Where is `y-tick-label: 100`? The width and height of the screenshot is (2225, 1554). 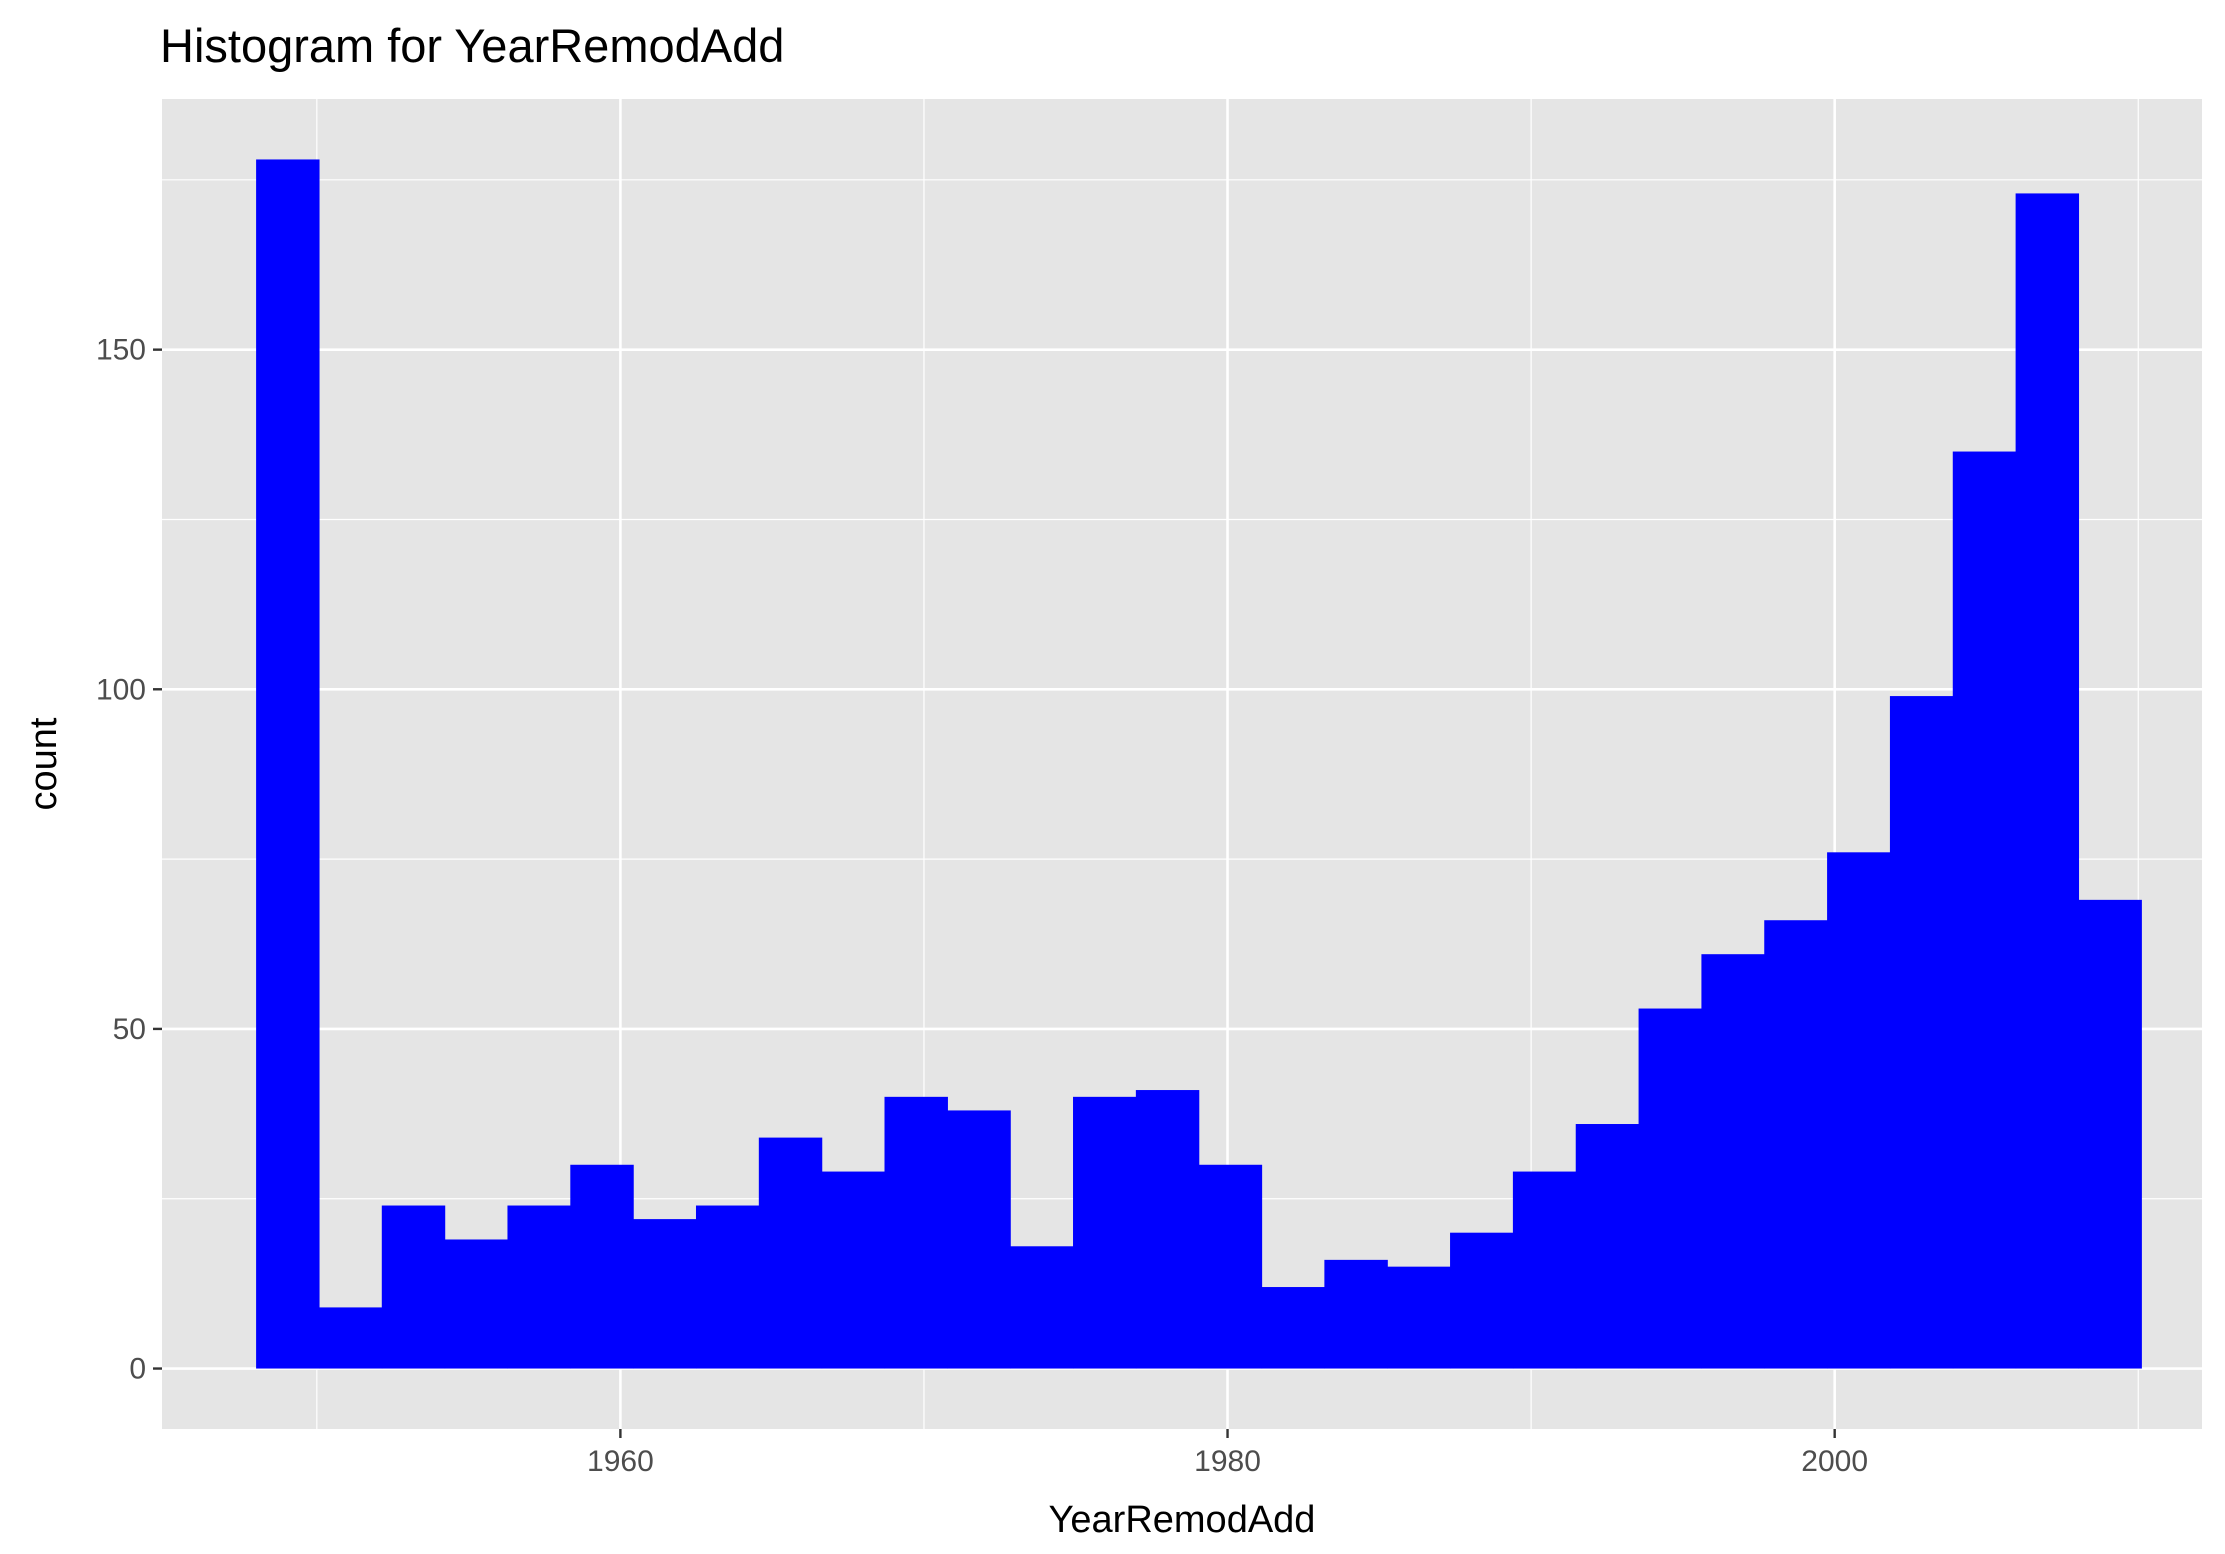 y-tick-label: 100 is located at coordinates (121, 689).